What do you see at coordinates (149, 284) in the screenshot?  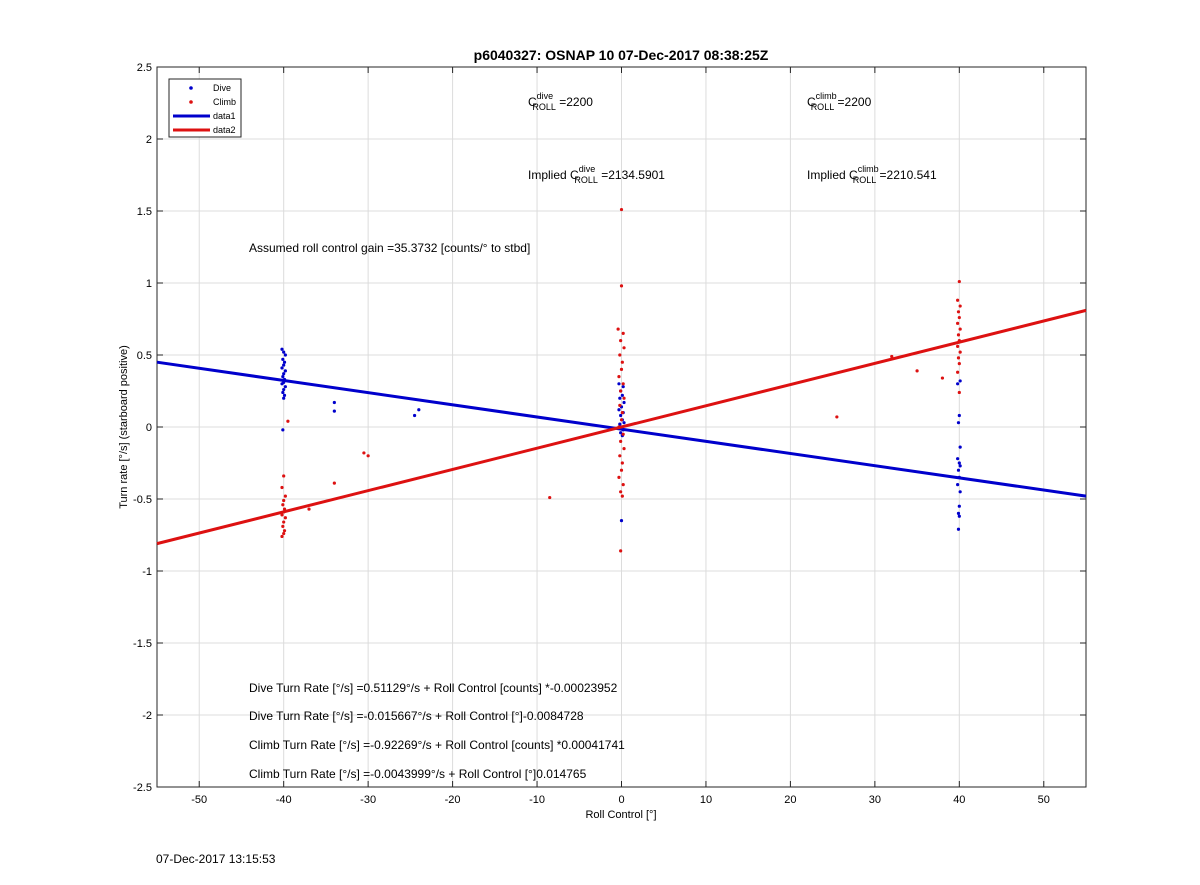 I see `y-tick-label: 1` at bounding box center [149, 284].